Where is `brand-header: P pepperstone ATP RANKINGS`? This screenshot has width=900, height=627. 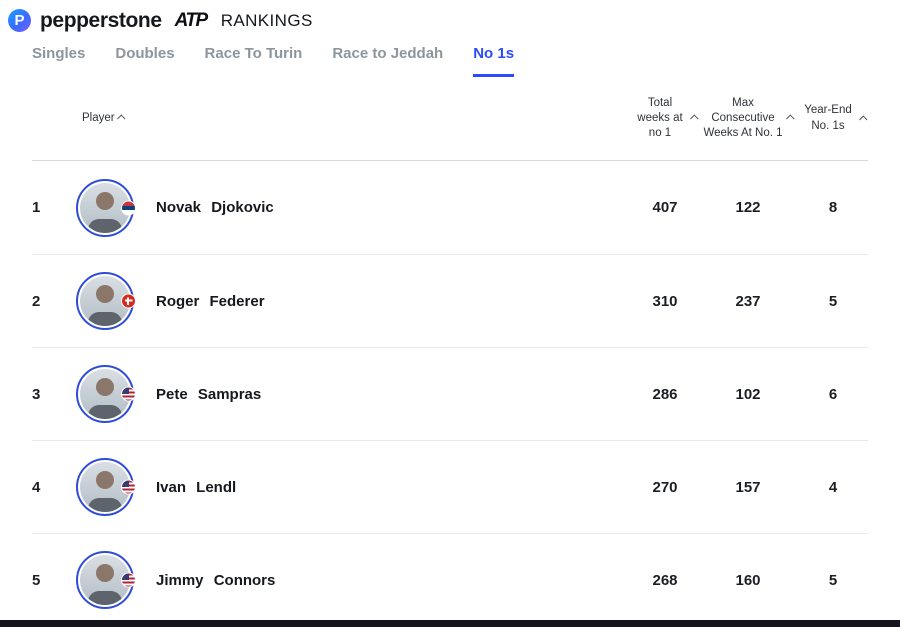 brand-header: P pepperstone ATP RANKINGS is located at coordinates (450, 17).